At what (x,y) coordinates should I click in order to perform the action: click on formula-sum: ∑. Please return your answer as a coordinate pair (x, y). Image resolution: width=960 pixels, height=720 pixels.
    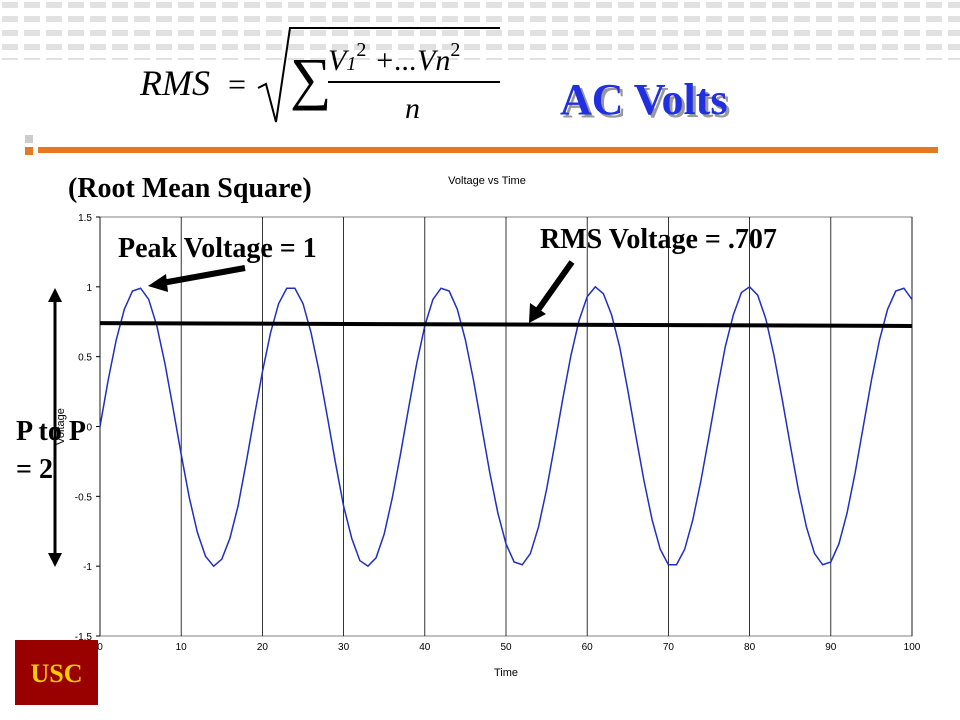
    Looking at the image, I should click on (310, 78).